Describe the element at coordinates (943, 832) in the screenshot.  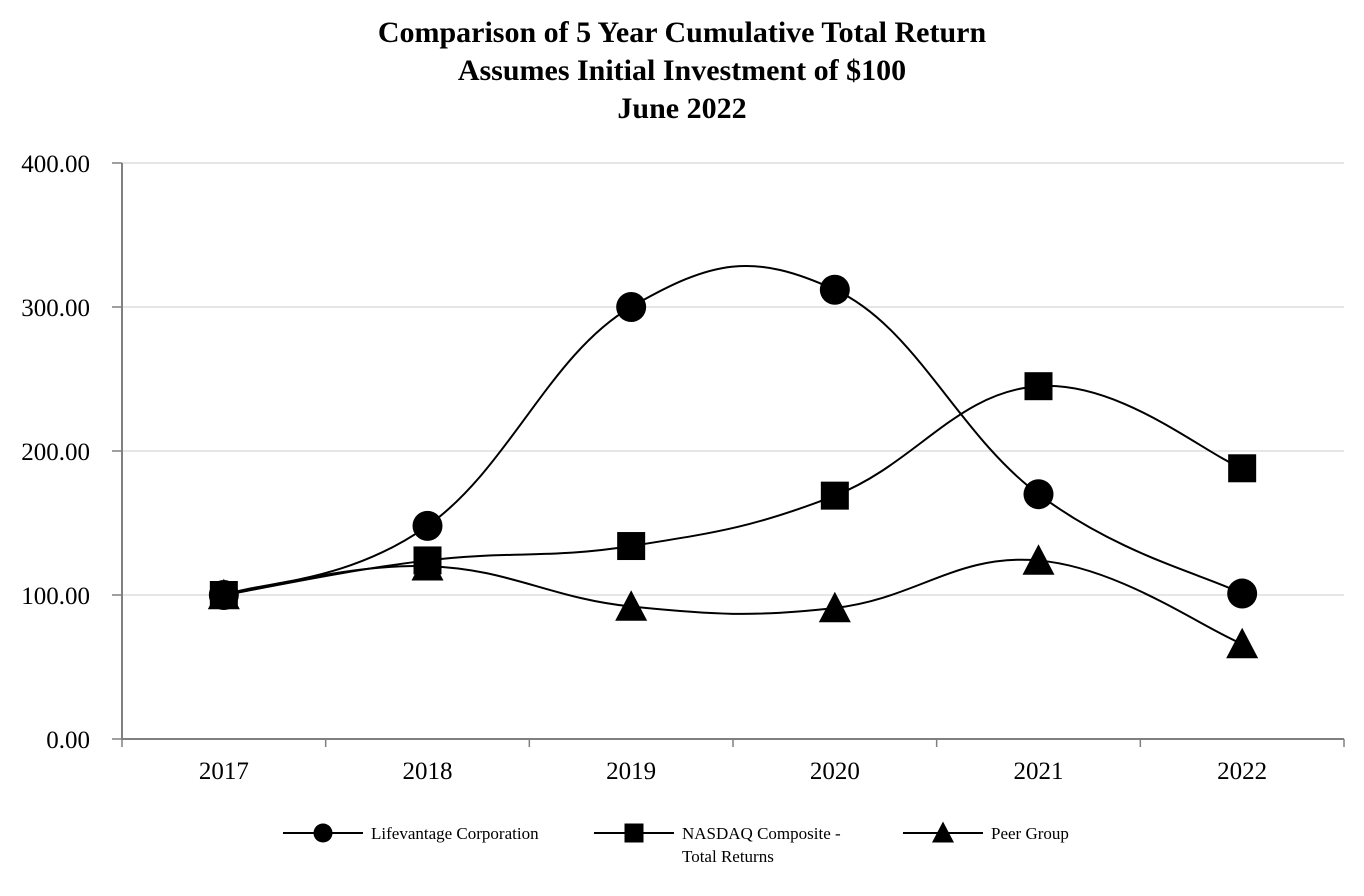
I see `legend-triangle-icon` at that location.